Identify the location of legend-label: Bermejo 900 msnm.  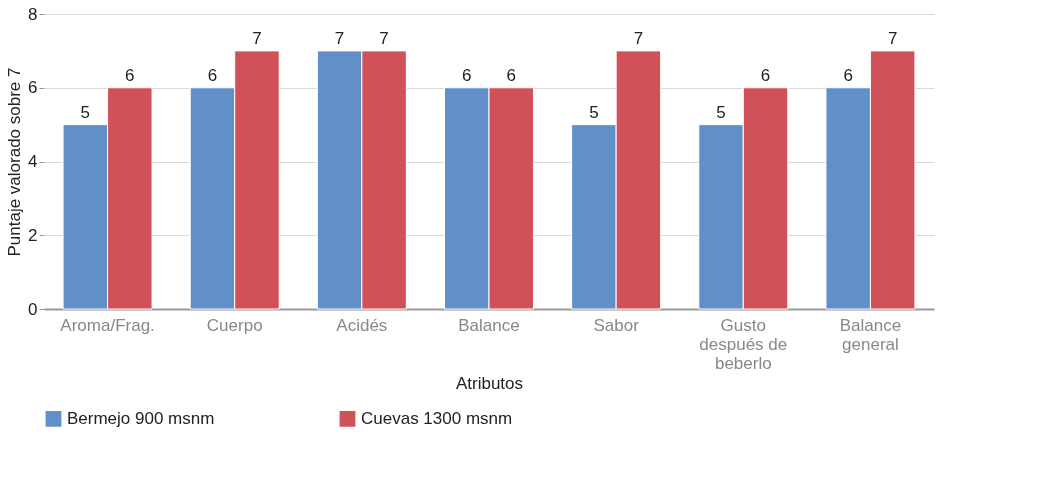
(141, 418).